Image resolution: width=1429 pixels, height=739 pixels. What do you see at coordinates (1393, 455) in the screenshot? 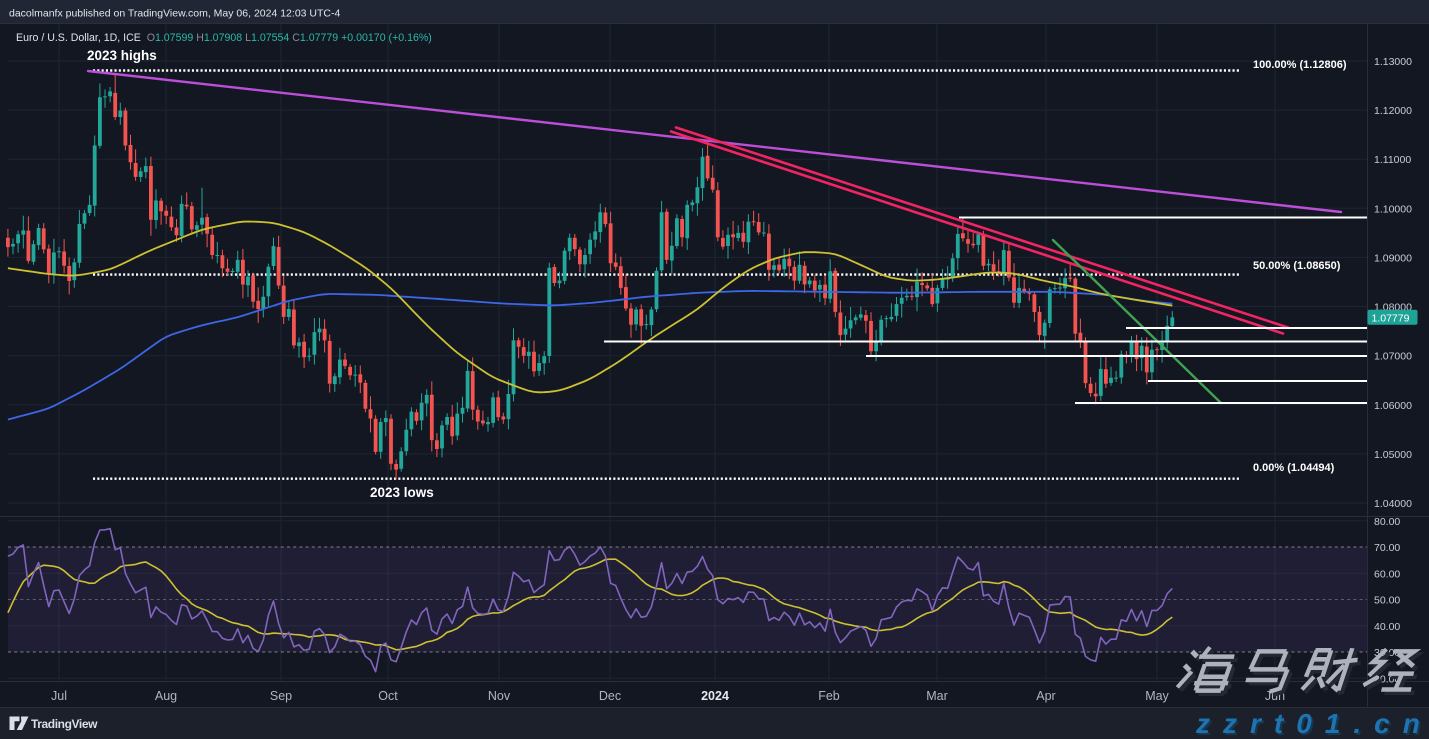
I see `svg-text: 1.05000` at bounding box center [1393, 455].